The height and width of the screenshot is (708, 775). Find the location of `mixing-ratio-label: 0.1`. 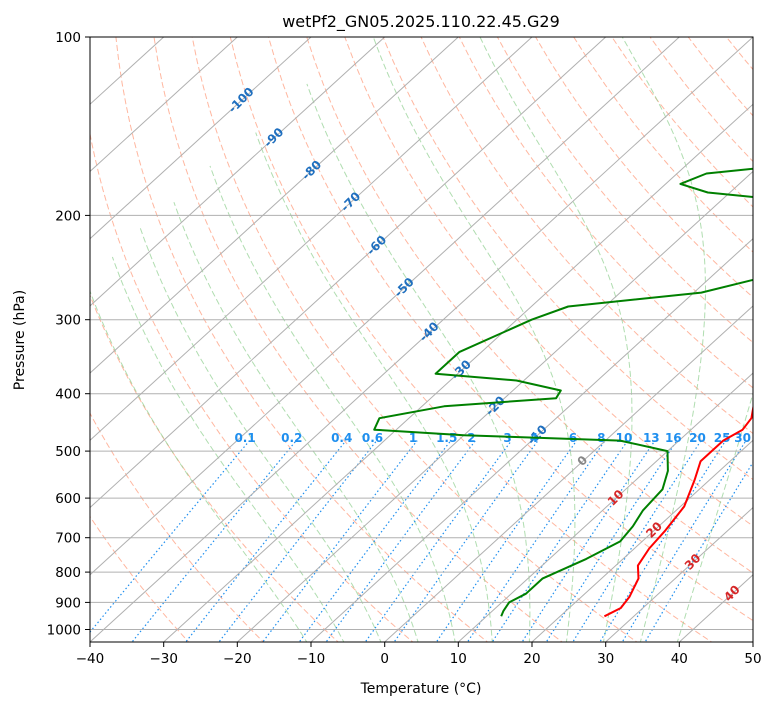

mixing-ratio-label: 0.1 is located at coordinates (244, 438).